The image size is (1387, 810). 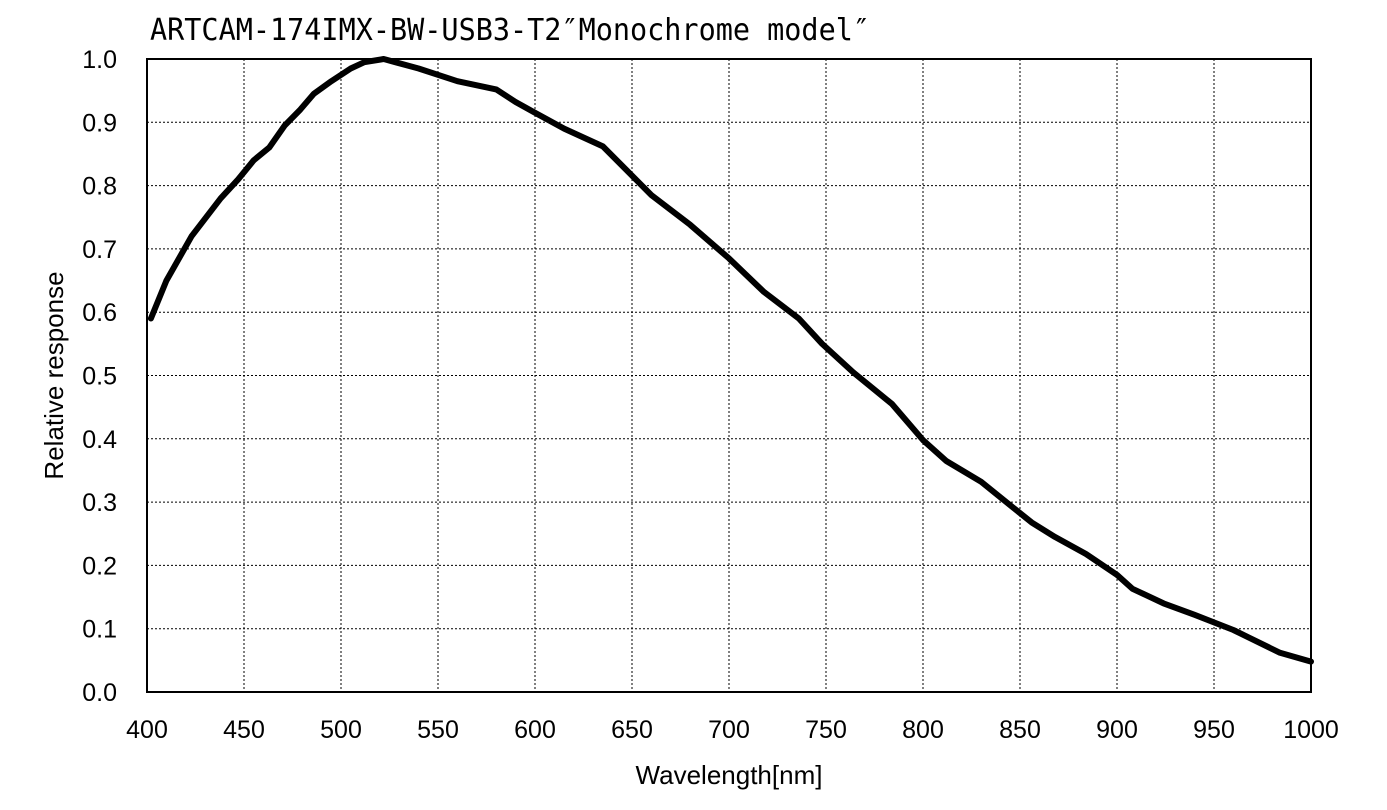 I want to click on y-tick-label: 0.1, so click(x=99, y=630).